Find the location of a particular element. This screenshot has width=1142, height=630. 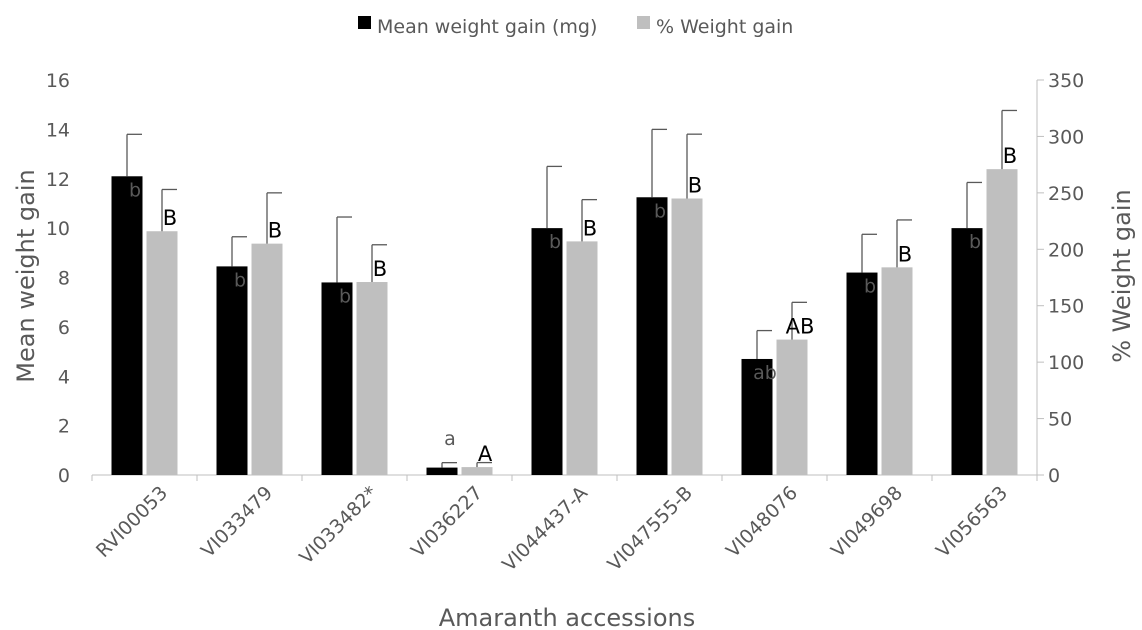

significance-label-0-8: b is located at coordinates (975, 242).